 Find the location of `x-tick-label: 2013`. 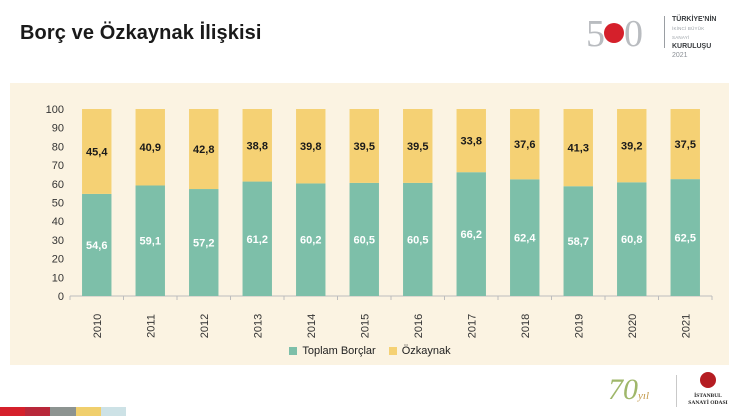

x-tick-label: 2013 is located at coordinates (258, 326).